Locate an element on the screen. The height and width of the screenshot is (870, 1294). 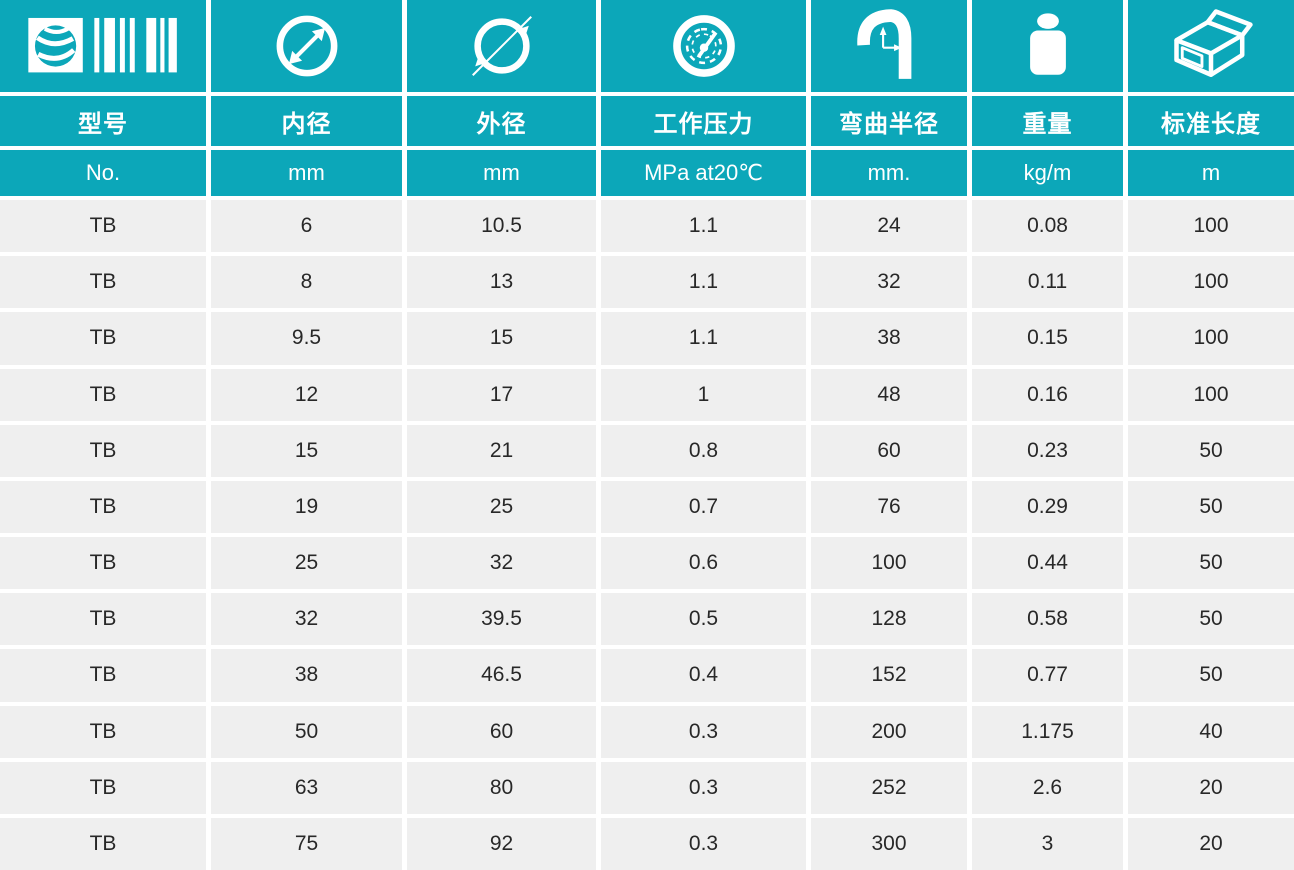
table-cell: 10.5 is located at coordinates (501, 226).